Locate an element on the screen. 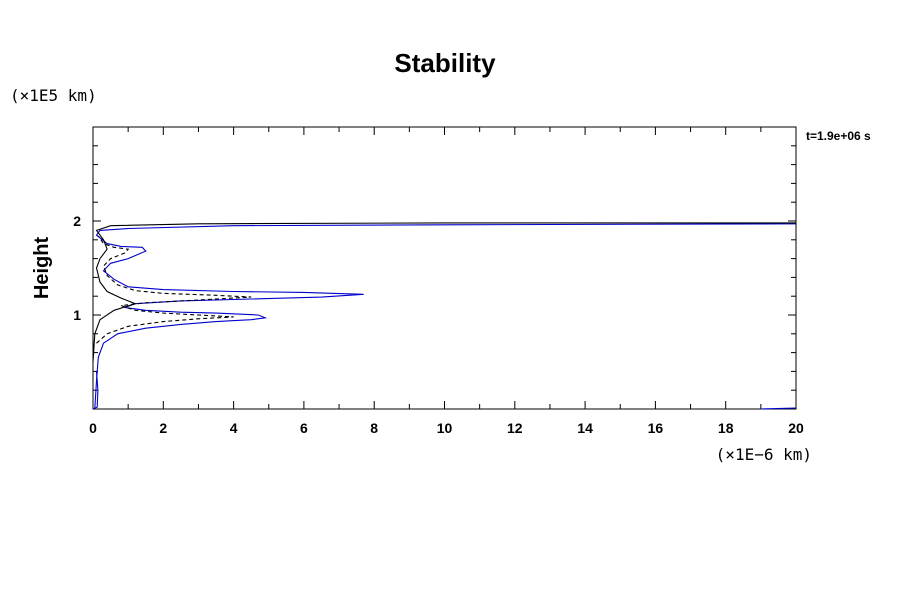  x-tick-label: 16 is located at coordinates (656, 428).